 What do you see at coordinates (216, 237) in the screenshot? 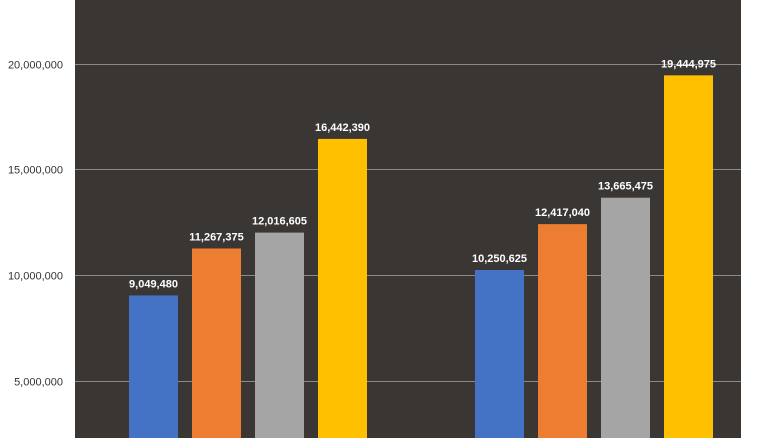
I see `bar-value-label: 11,267,375` at bounding box center [216, 237].